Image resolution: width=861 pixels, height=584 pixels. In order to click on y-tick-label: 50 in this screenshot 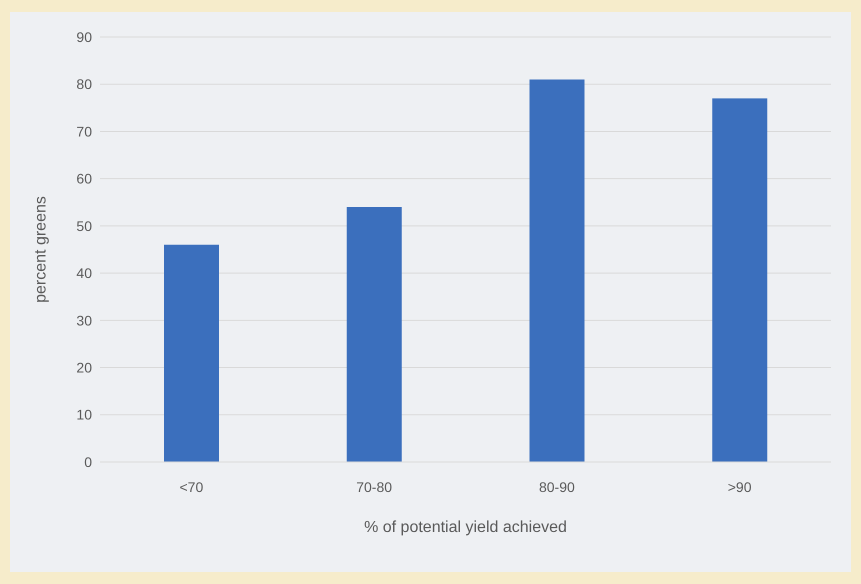, I will do `click(84, 226)`.